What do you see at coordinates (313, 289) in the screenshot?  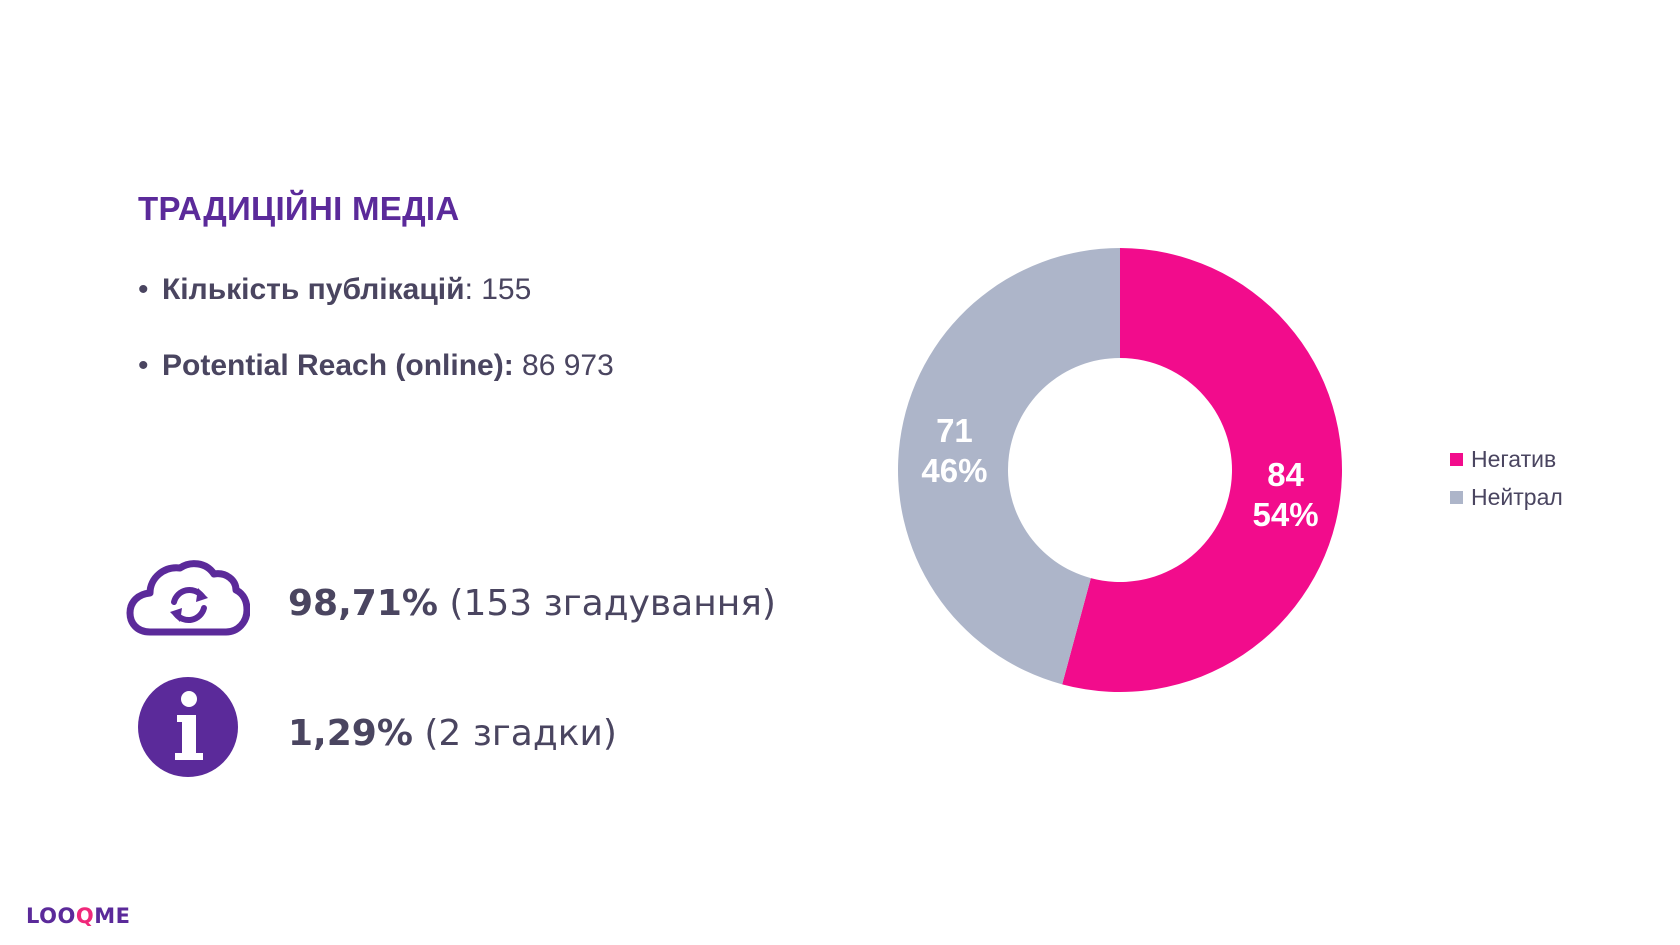 I see `bullet-label: Кількість публікацій` at bounding box center [313, 289].